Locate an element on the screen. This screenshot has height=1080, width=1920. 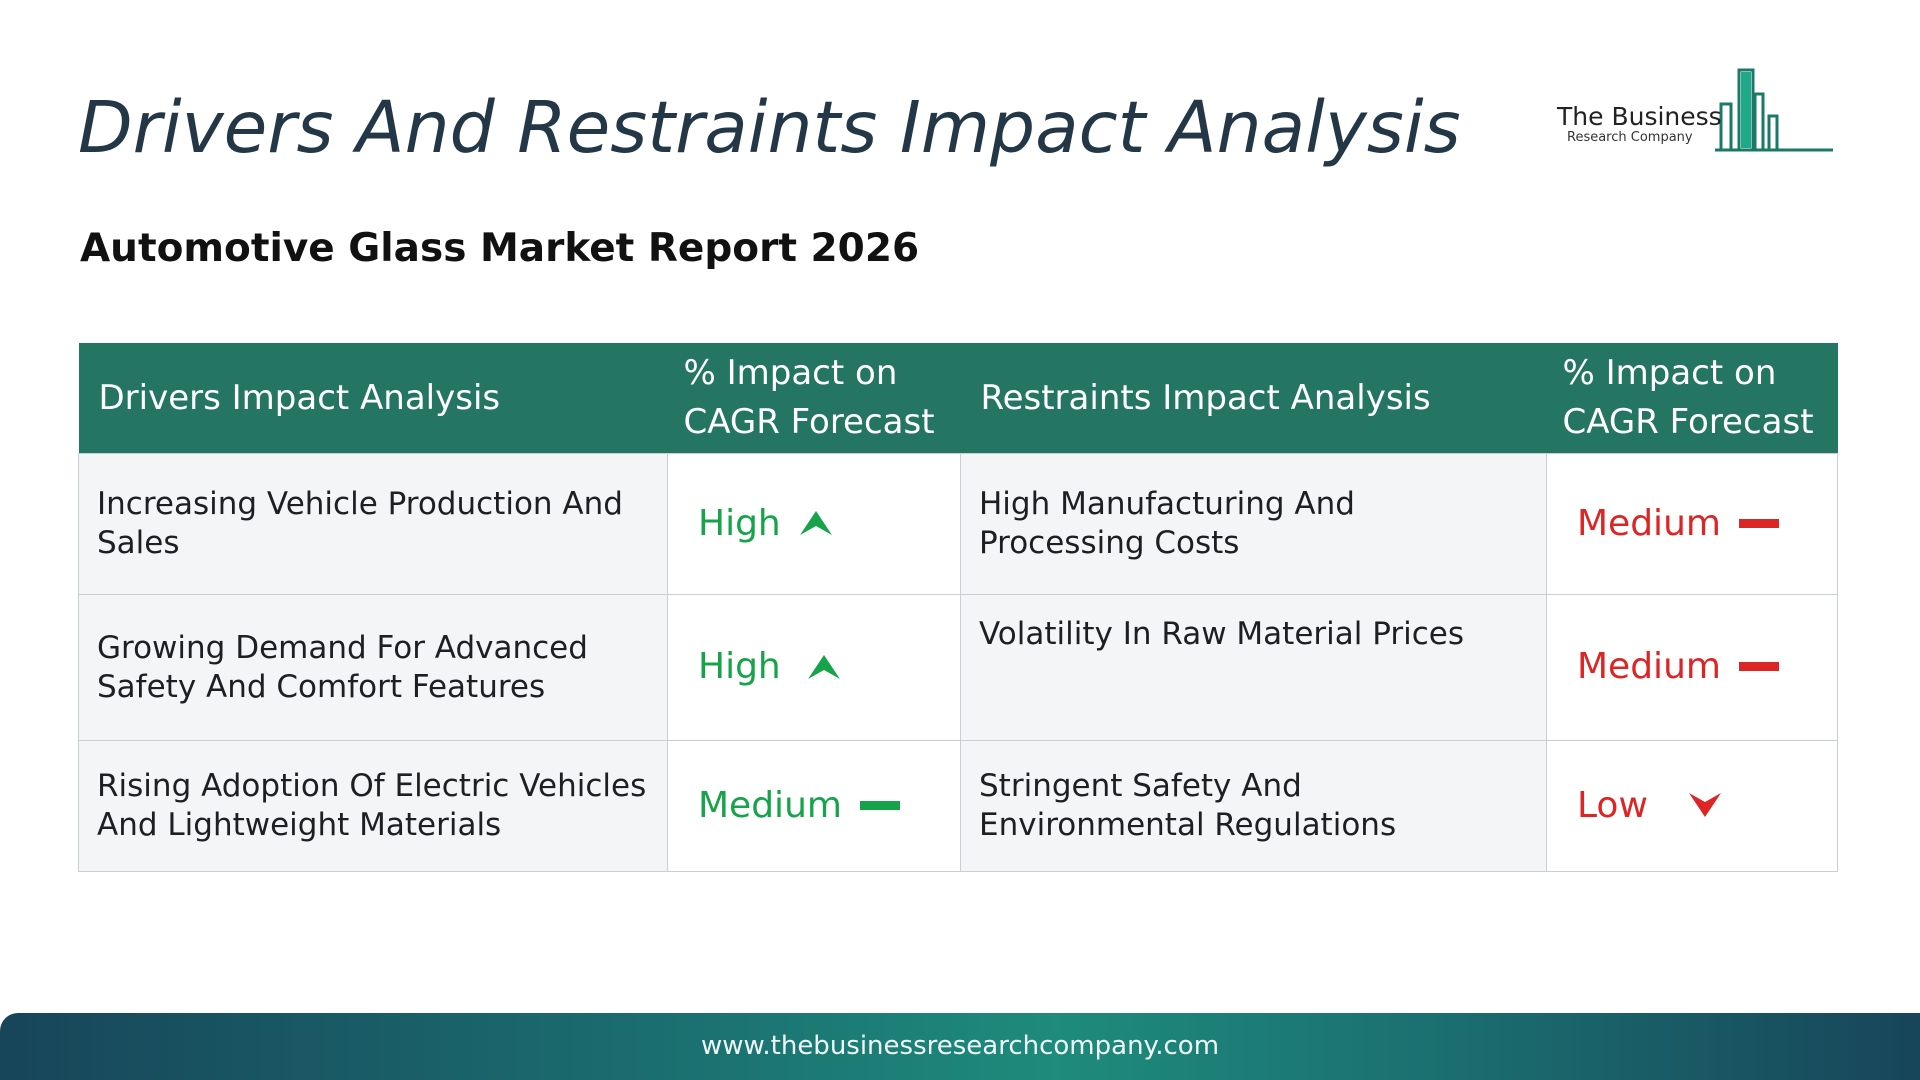
footer-bar: www.thebusinessresearchcompany.com is located at coordinates (960, 1046).